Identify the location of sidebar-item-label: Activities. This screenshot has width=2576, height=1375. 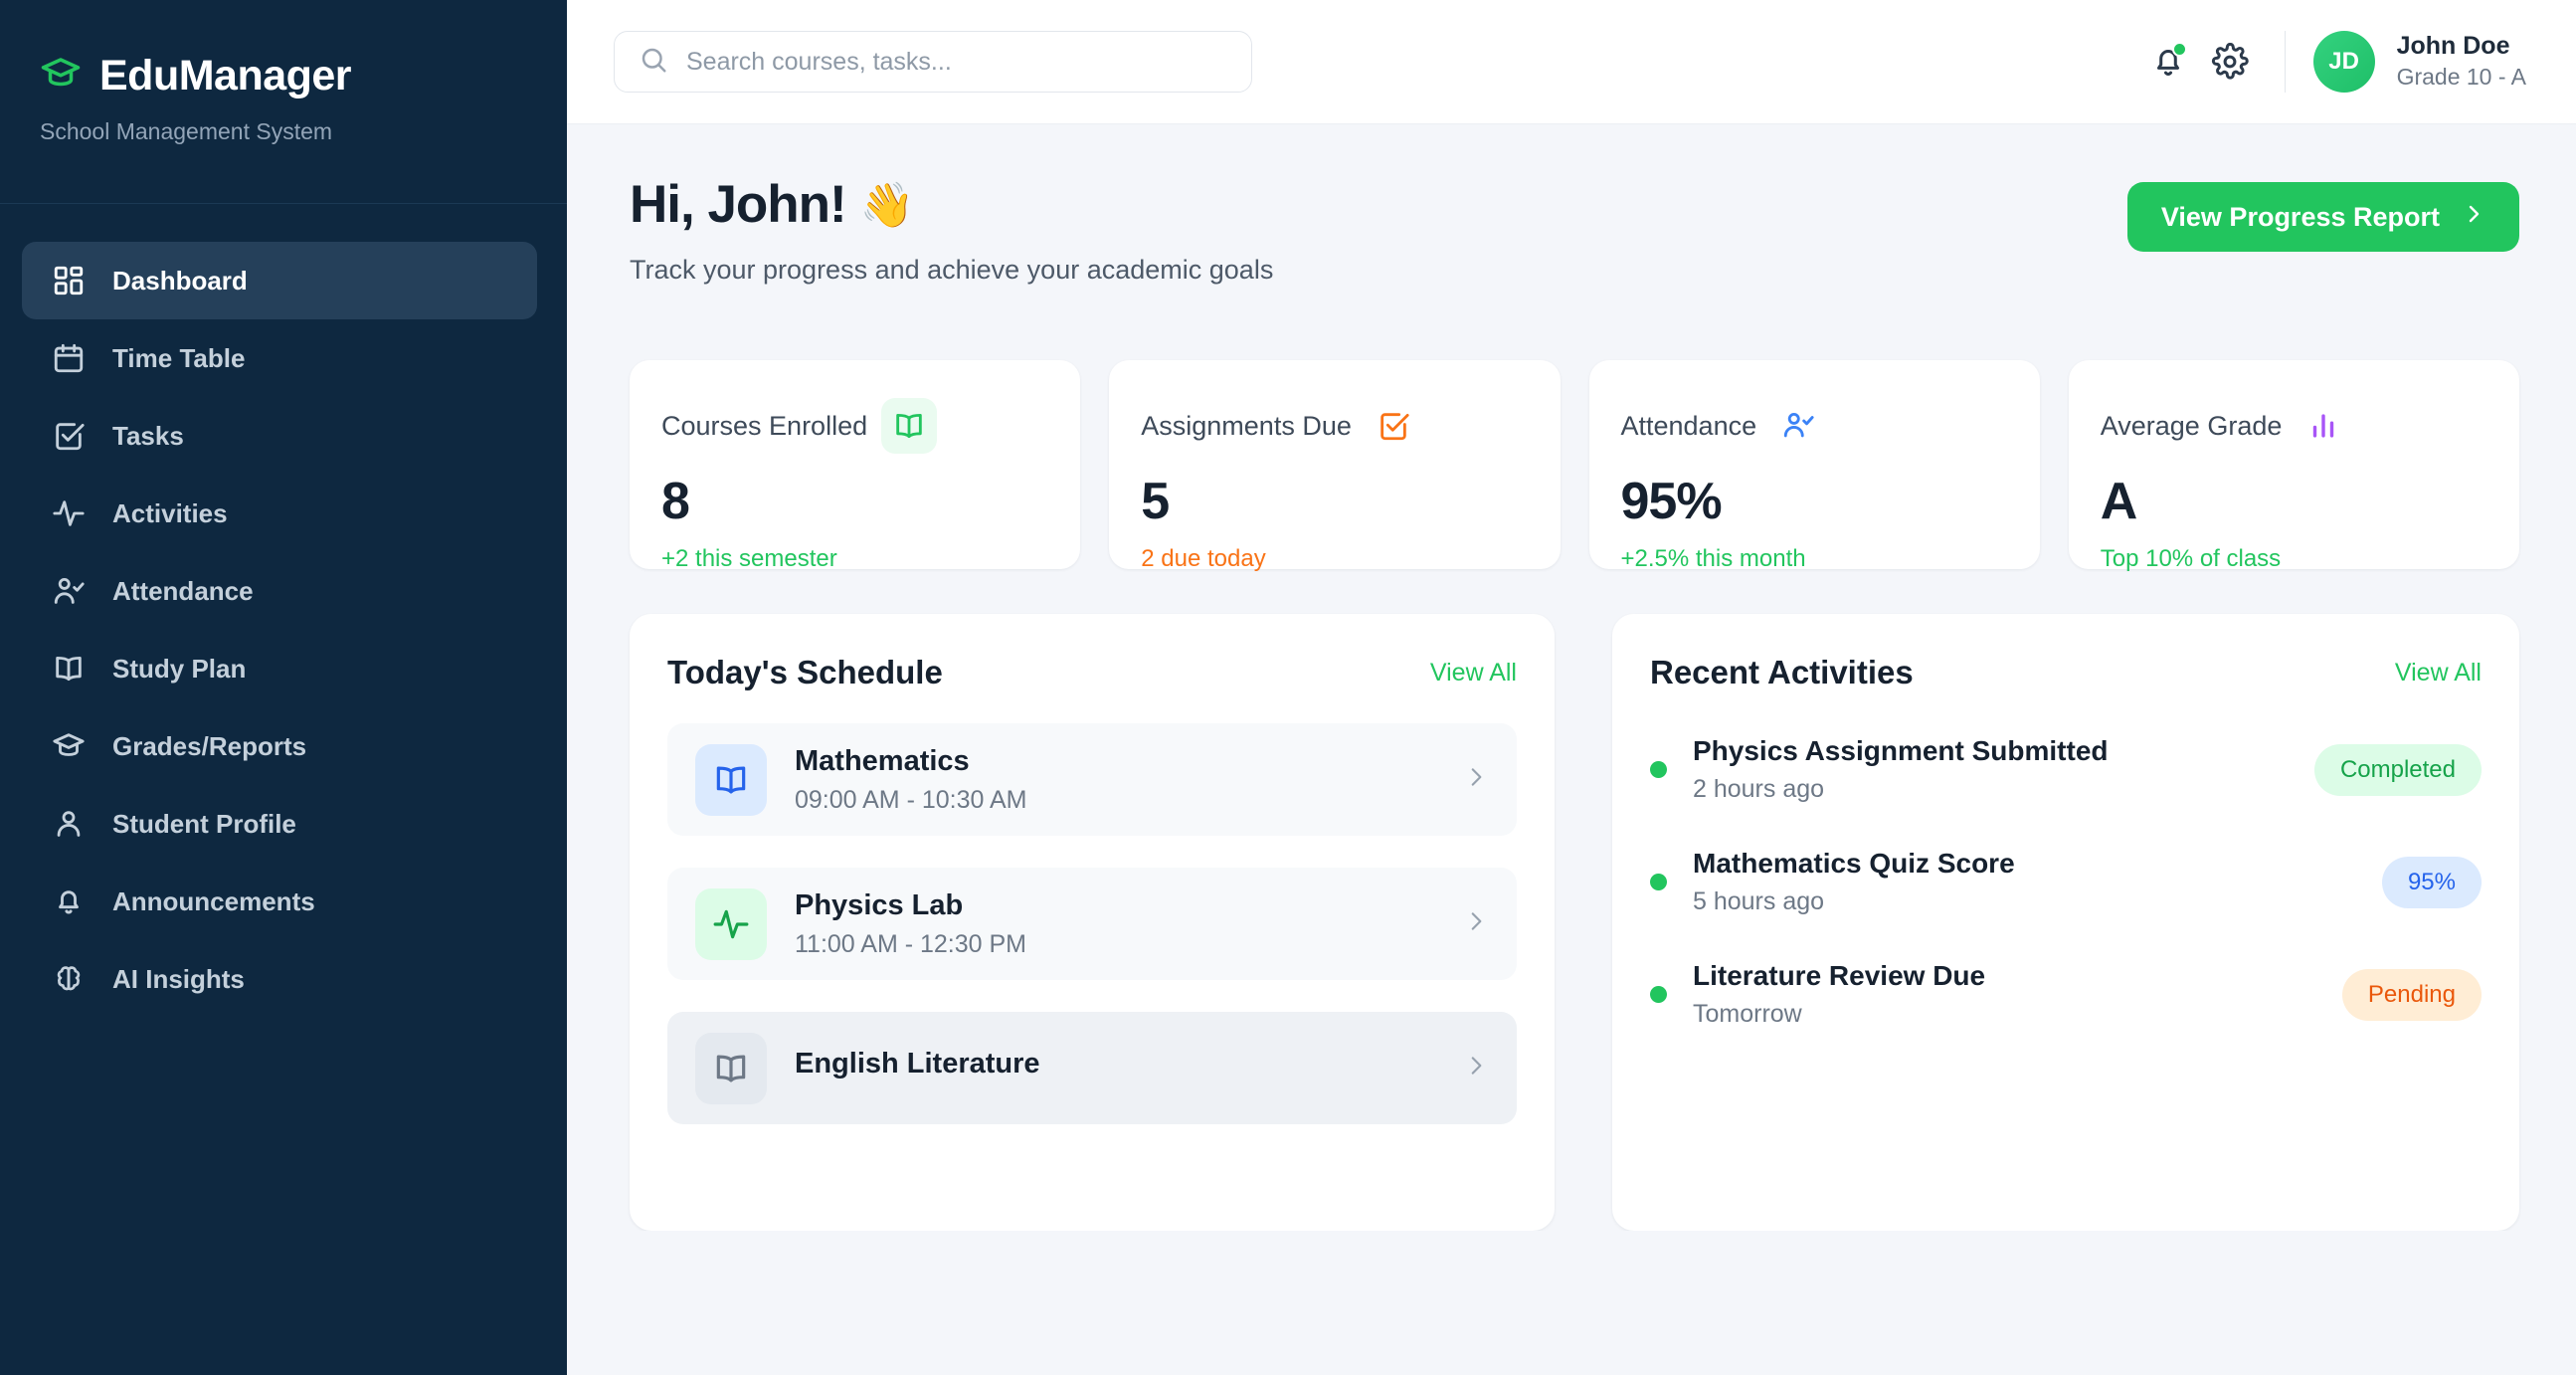
(170, 512).